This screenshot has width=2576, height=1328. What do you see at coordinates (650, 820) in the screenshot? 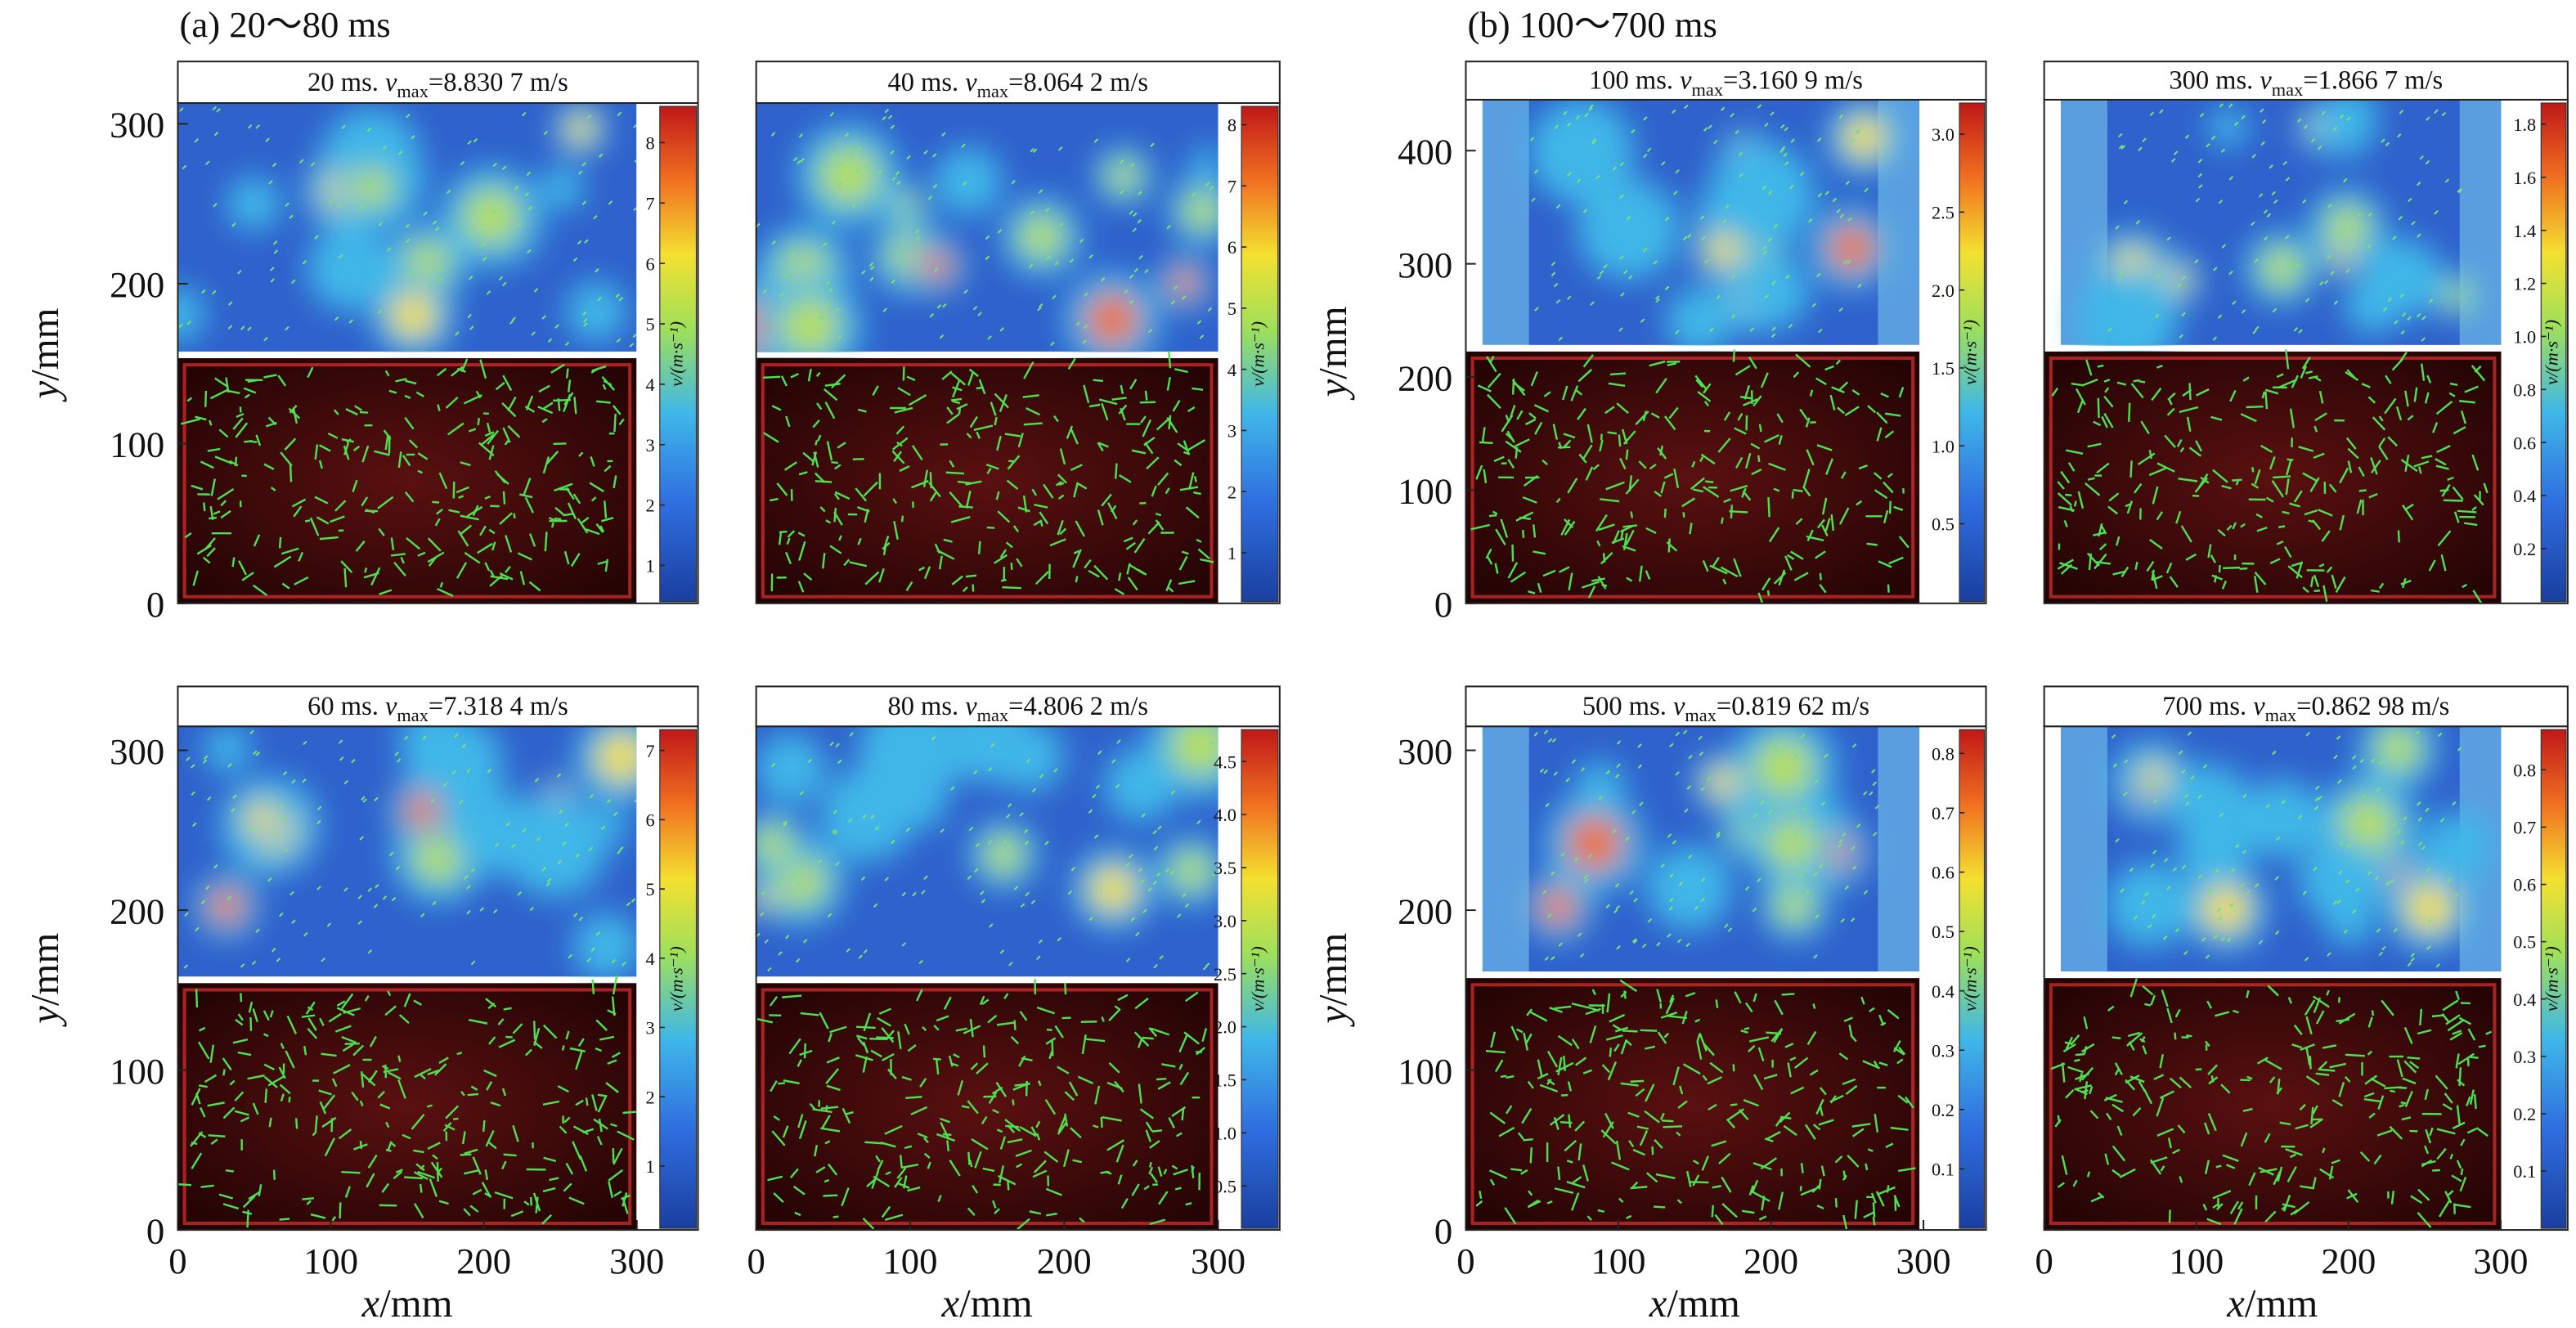
I see `colorbar-tick-label: 6` at bounding box center [650, 820].